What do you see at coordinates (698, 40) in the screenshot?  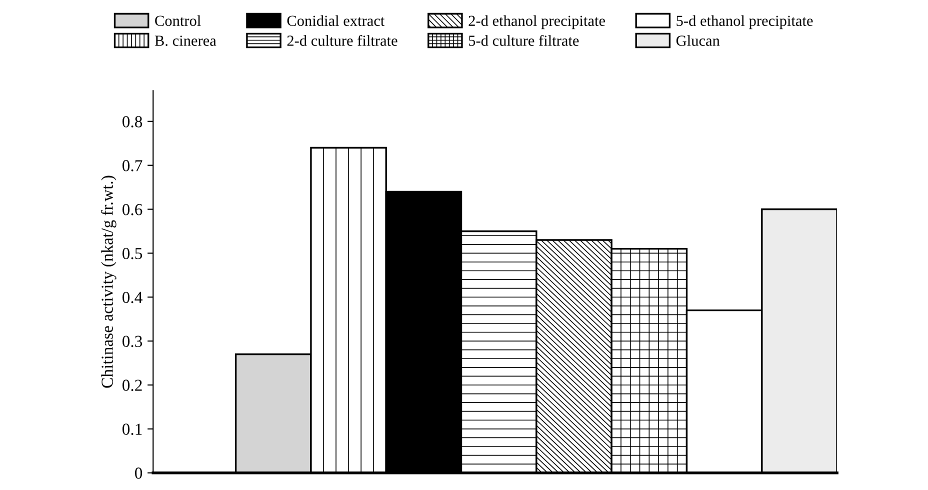 I see `legend-label: Glucan` at bounding box center [698, 40].